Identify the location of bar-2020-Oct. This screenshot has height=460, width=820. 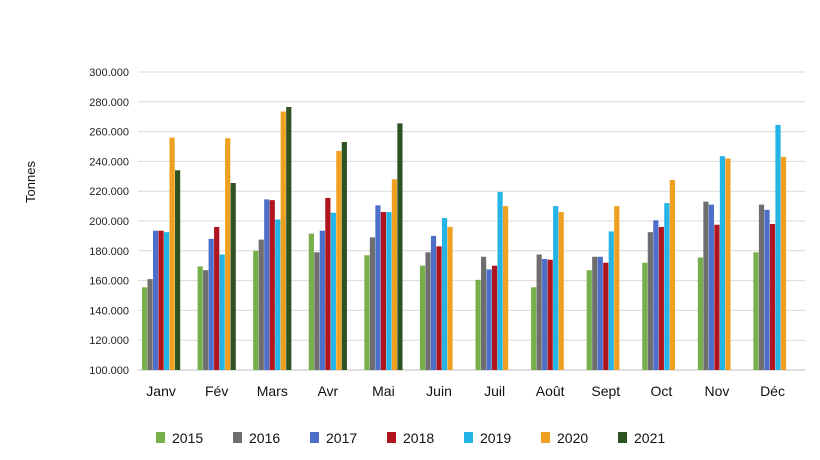
(672, 275).